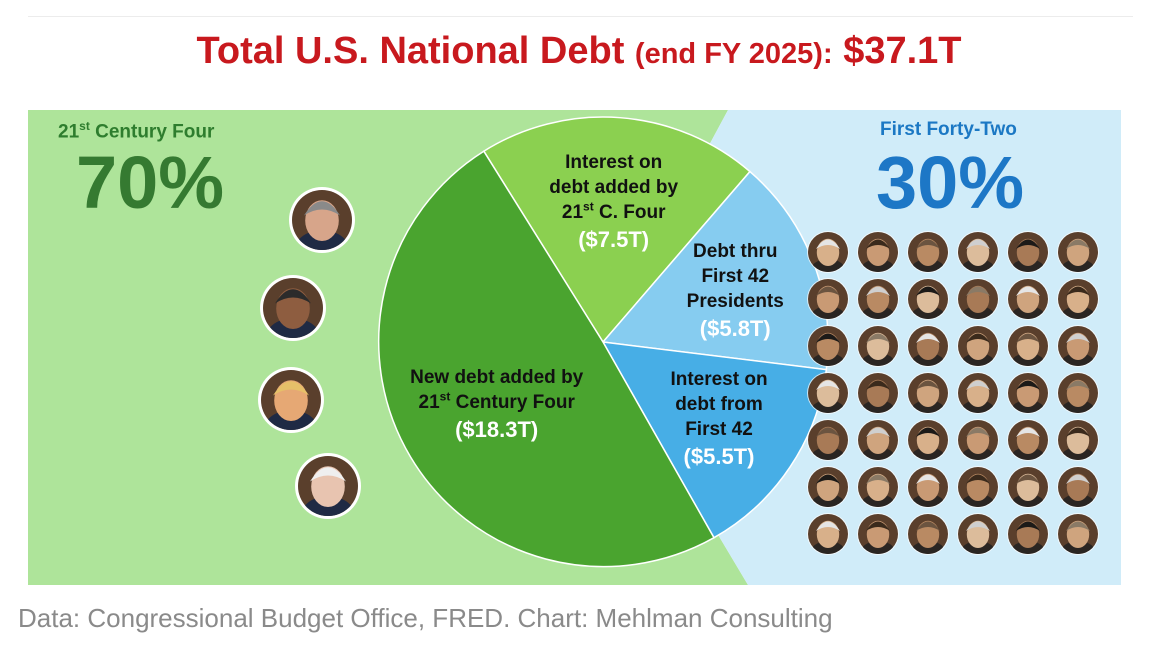  I want to click on portrait-donald-trump, so click(291, 400).